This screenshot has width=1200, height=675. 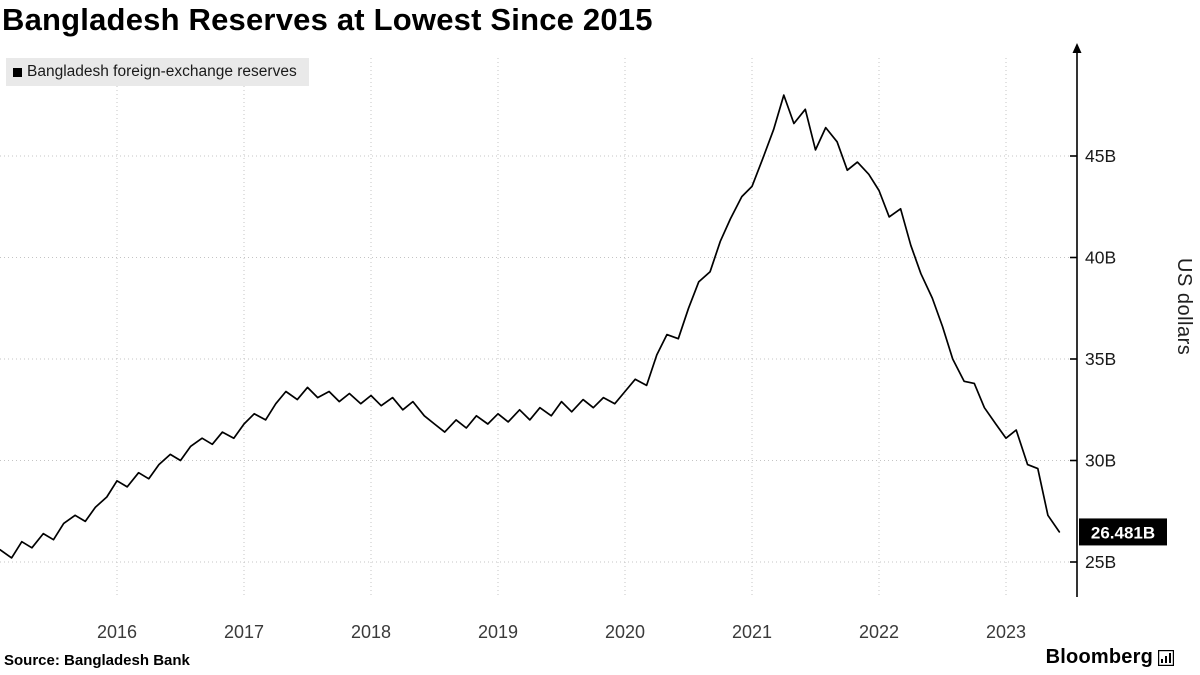 What do you see at coordinates (371, 632) in the screenshot?
I see `x-tick-label: 2018` at bounding box center [371, 632].